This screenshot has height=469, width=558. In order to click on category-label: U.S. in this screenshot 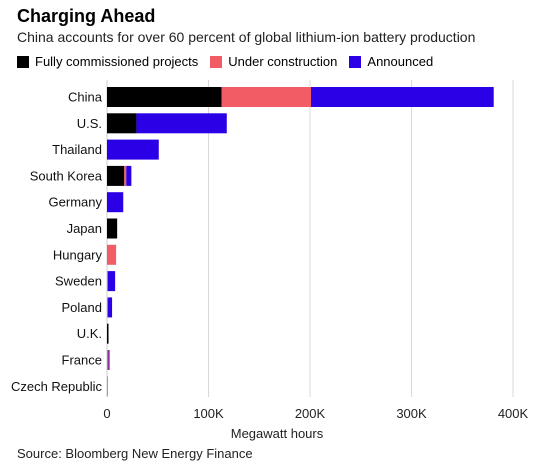, I will do `click(89, 123)`.